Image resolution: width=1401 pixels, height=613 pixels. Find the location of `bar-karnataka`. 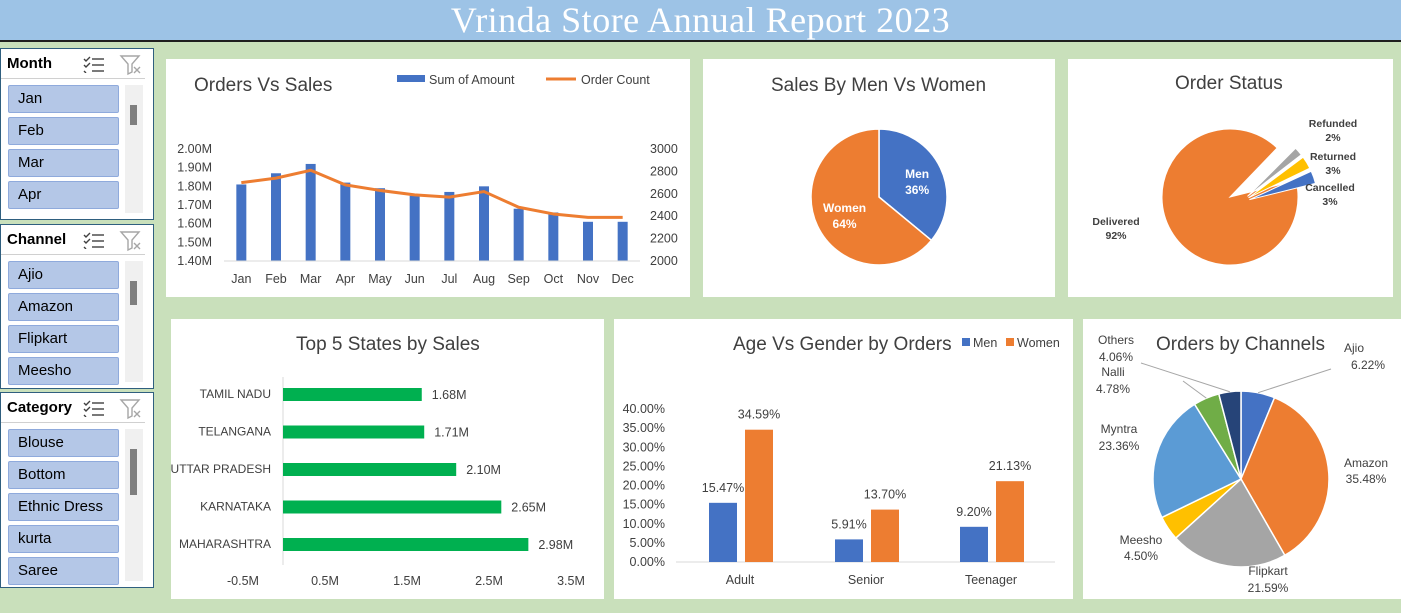

bar-karnataka is located at coordinates (392, 507).